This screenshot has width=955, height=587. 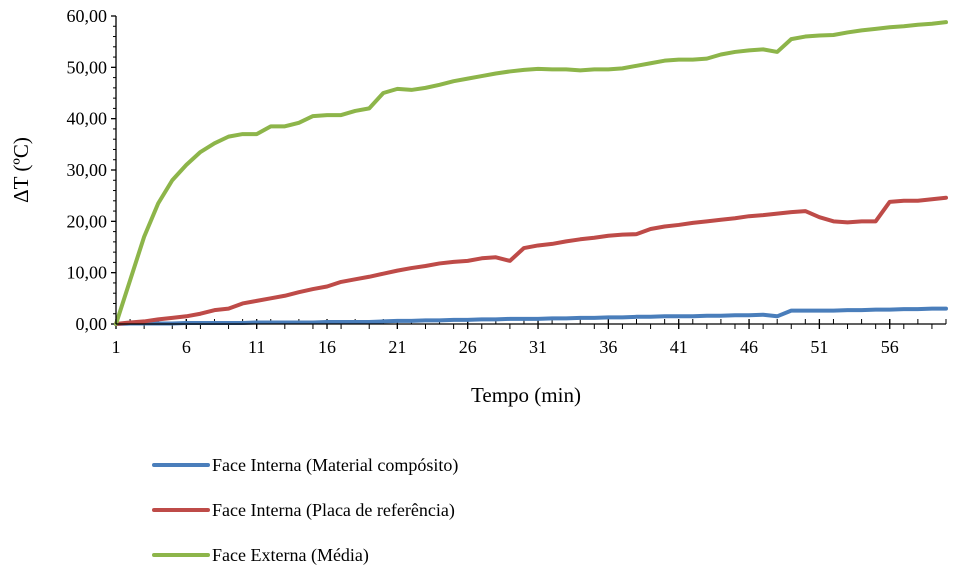 I want to click on legend-item-external: Face Externa (Média), so click(x=305, y=555).